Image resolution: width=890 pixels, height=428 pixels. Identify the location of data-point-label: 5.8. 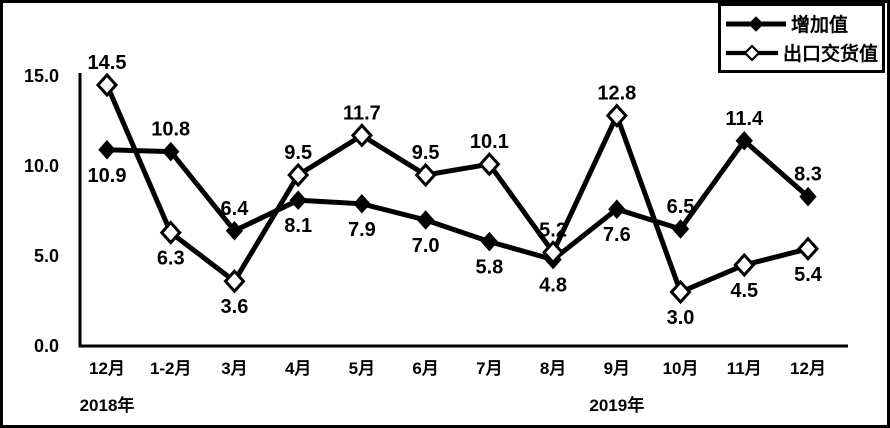
(489, 268).